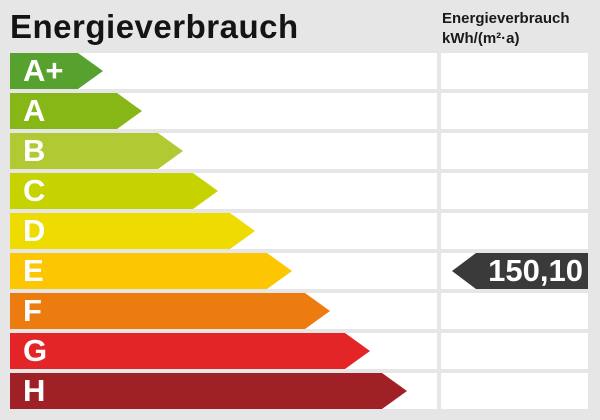 The width and height of the screenshot is (600, 420). What do you see at coordinates (223, 111) in the screenshot?
I see `scale-row-a: A` at bounding box center [223, 111].